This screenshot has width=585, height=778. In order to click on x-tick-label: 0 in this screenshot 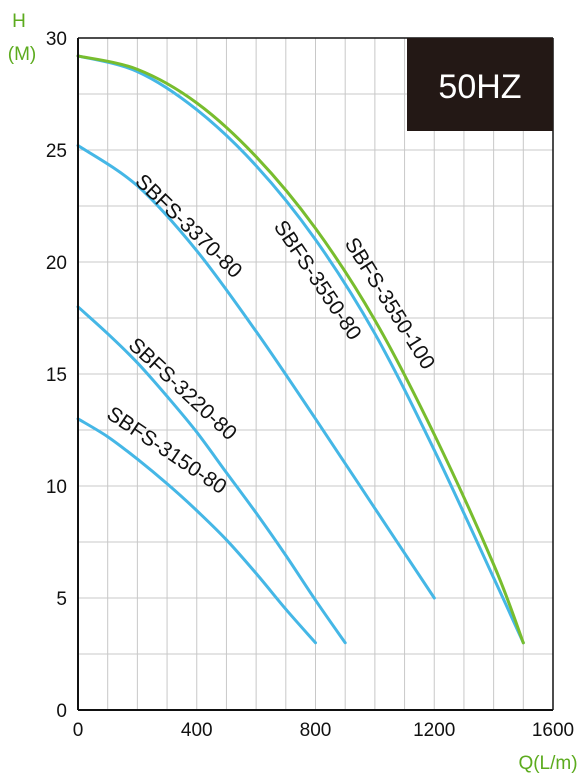, I will do `click(78, 730)`.